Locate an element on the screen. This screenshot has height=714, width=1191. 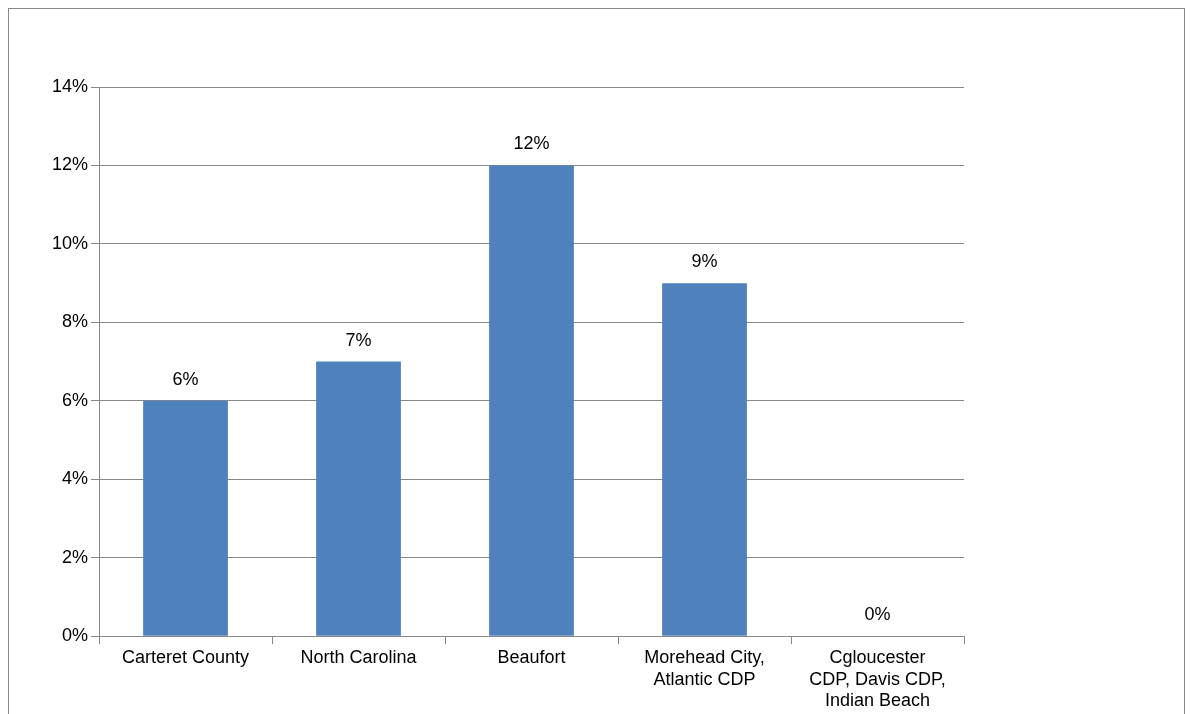
data-label: 7% is located at coordinates (358, 339).